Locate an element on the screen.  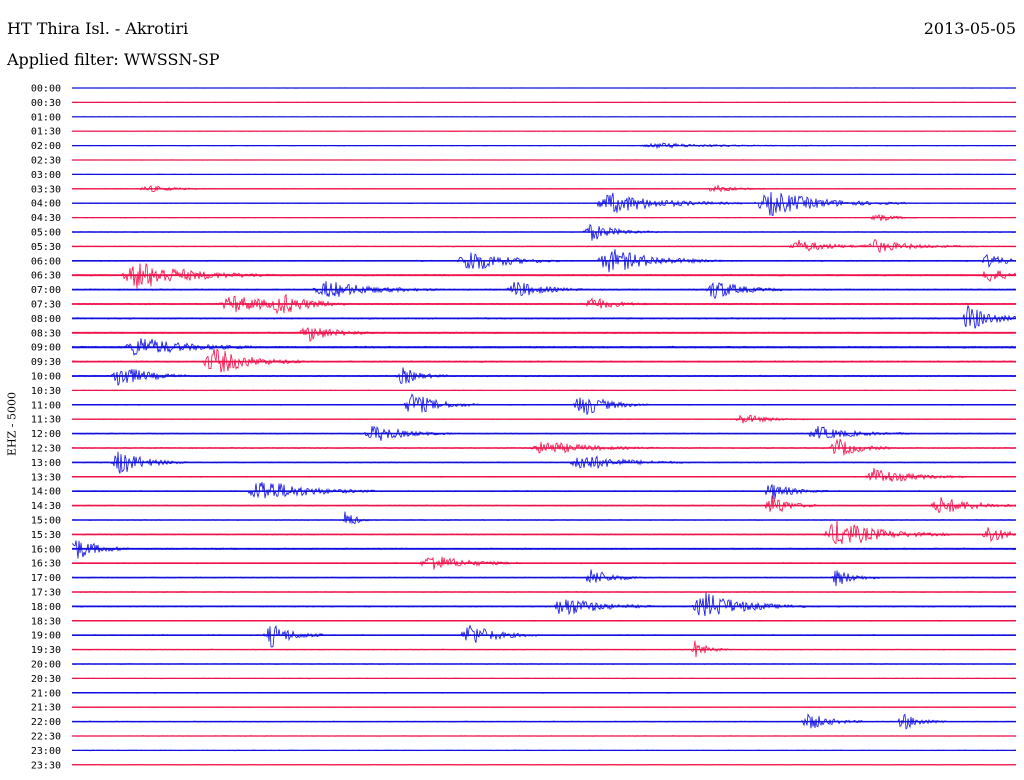
time-label: 13:00 is located at coordinates (46, 463).